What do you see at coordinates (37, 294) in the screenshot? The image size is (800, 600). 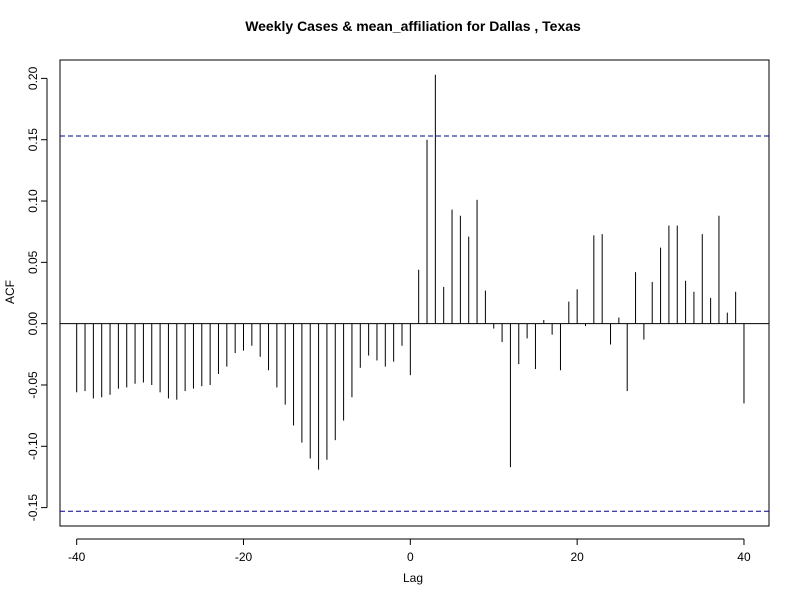 I see `y-axis: -0.15 -0.10 -0.05 0.00 0.05 0.10 0.15 0.20` at bounding box center [37, 294].